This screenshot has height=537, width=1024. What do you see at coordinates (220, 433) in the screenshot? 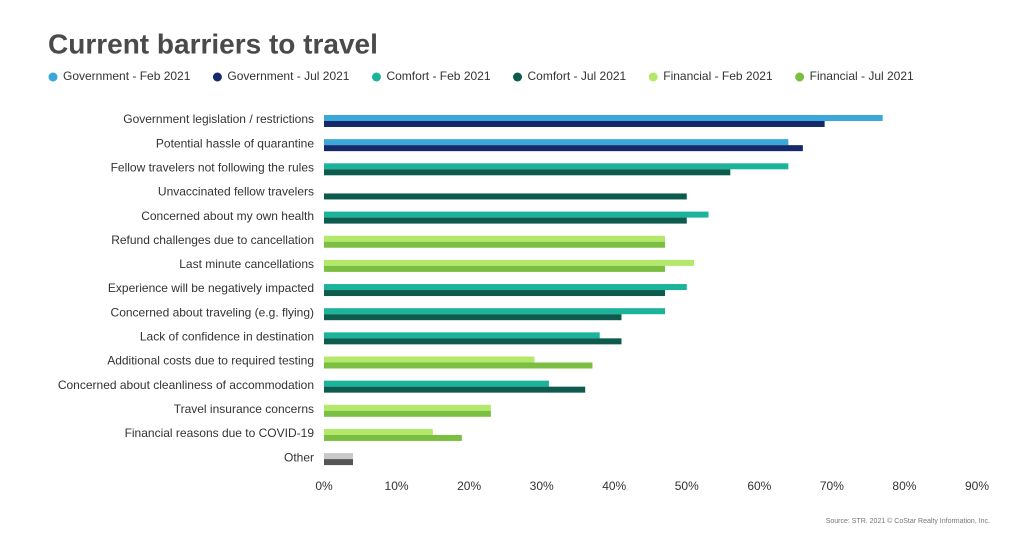
I see `y-tick-label: Financial reasons due to COVID-19` at bounding box center [220, 433].